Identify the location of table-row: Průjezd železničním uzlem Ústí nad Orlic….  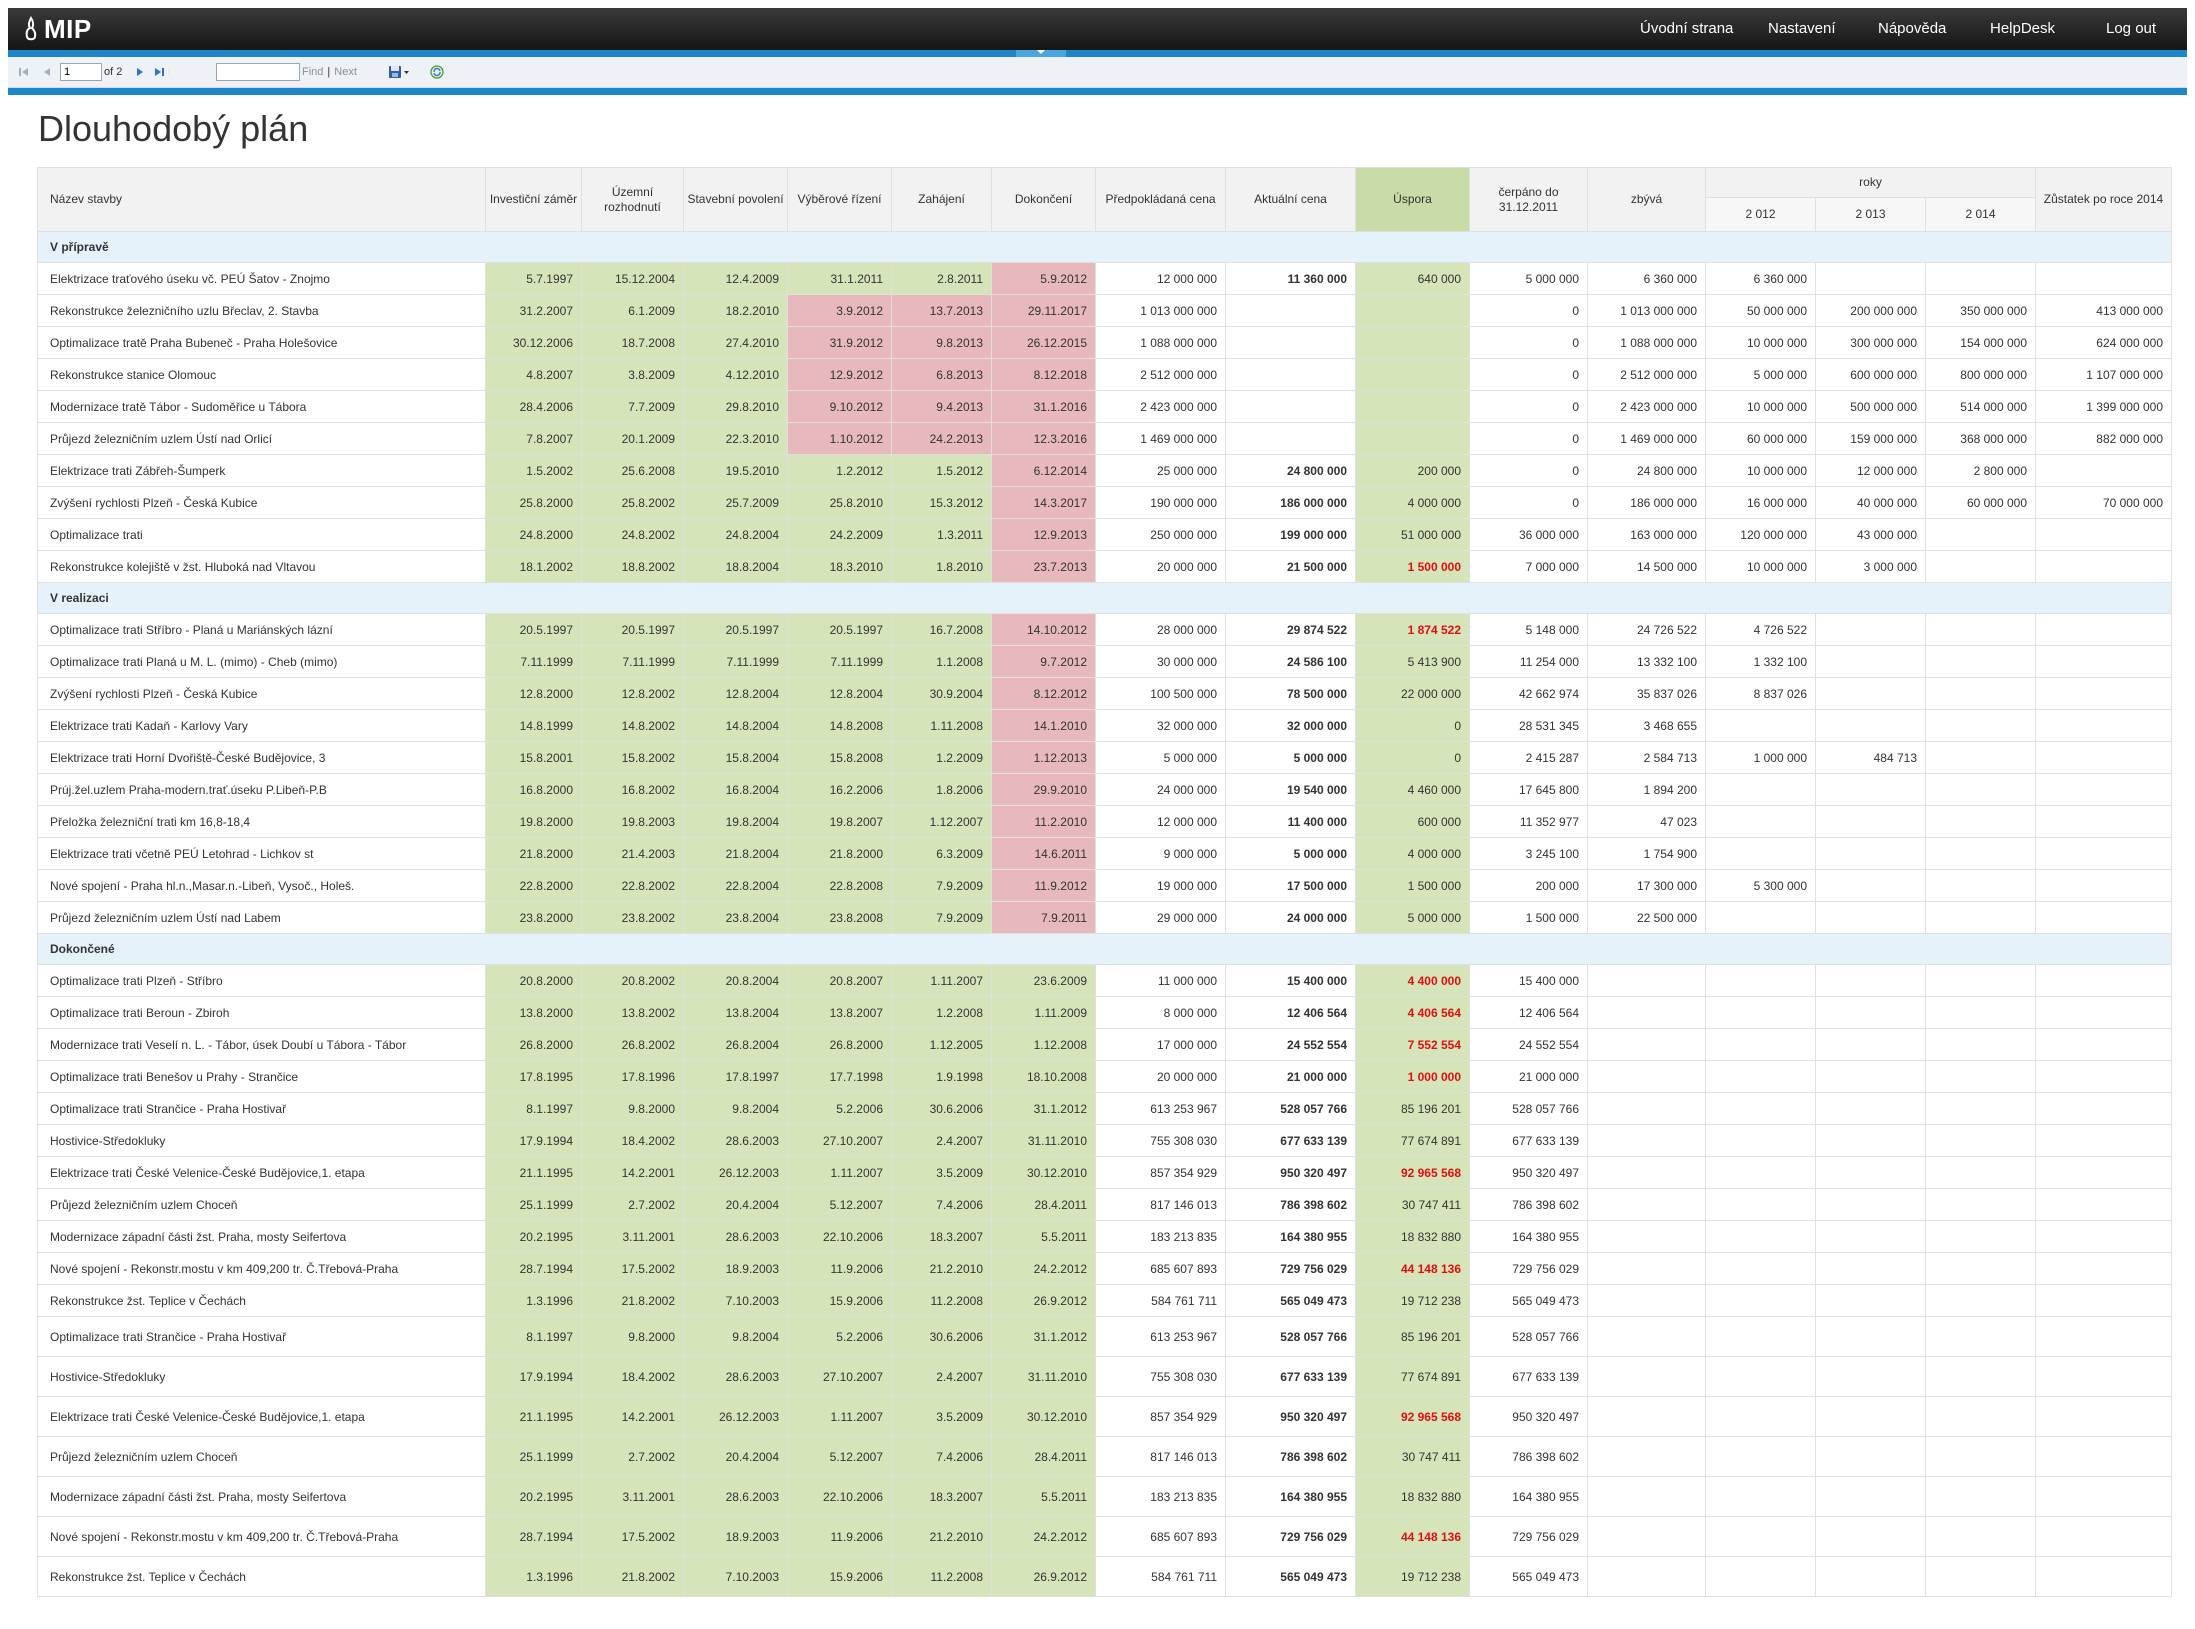
(1105, 438).